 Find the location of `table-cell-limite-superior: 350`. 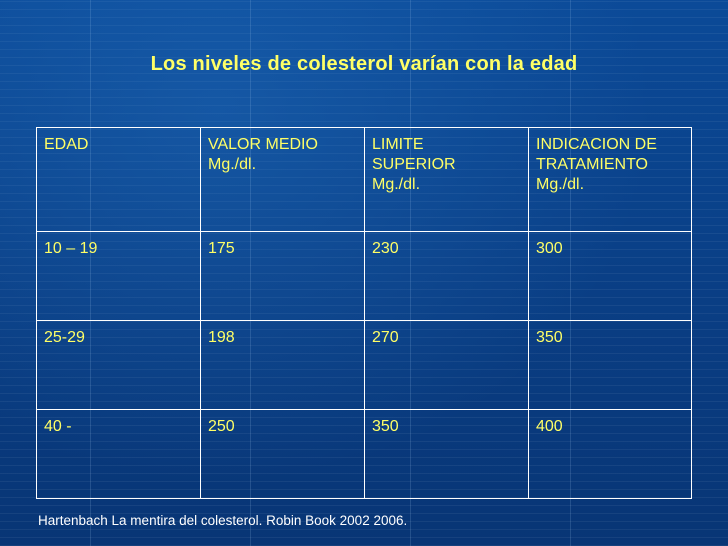

table-cell-limite-superior: 350 is located at coordinates (446, 454).